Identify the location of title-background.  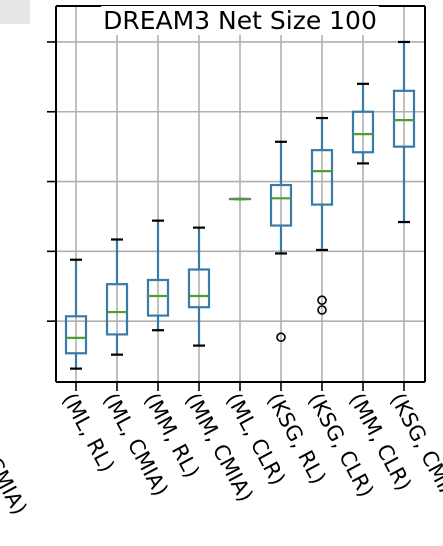
(240, 20).